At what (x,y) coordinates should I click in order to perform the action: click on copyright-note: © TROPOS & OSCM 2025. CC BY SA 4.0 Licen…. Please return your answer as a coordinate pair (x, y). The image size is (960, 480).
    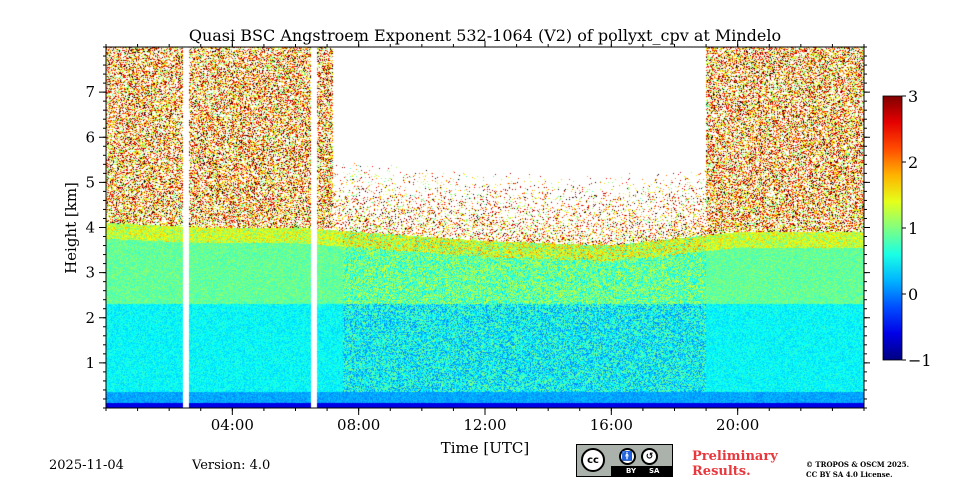
    Looking at the image, I should click on (857, 470).